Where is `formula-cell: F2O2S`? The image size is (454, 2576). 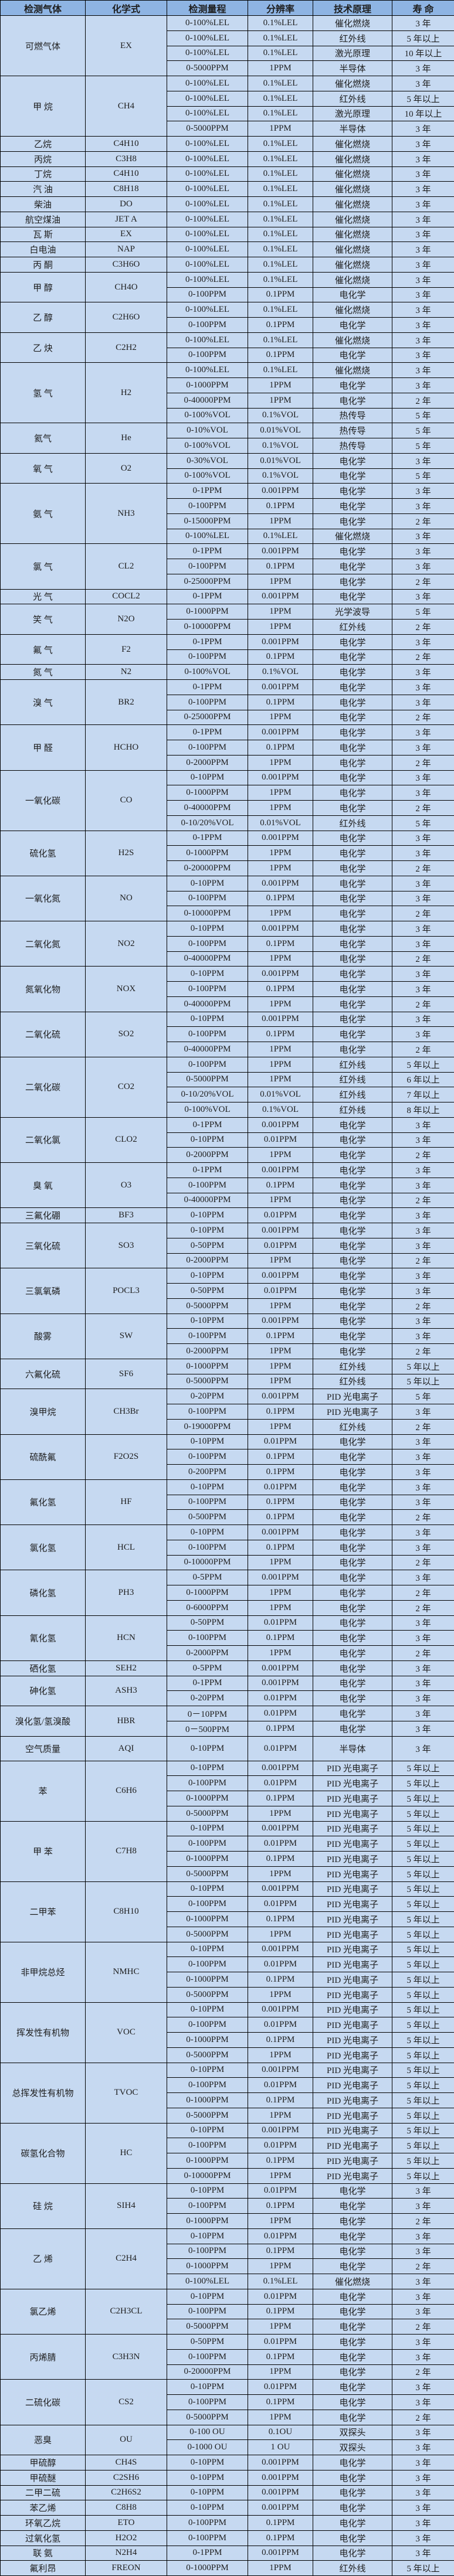
formula-cell: F2O2S is located at coordinates (126, 1456).